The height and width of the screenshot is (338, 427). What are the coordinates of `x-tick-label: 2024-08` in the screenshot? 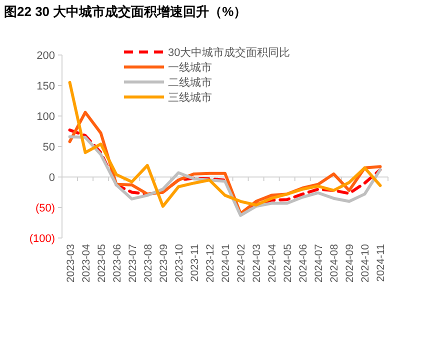 It's located at (334, 263).